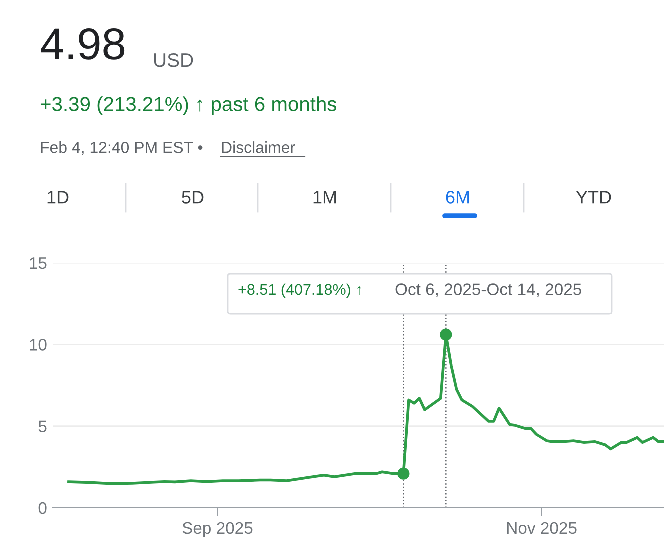  What do you see at coordinates (193, 197) in the screenshot?
I see `text: 5D` at bounding box center [193, 197].